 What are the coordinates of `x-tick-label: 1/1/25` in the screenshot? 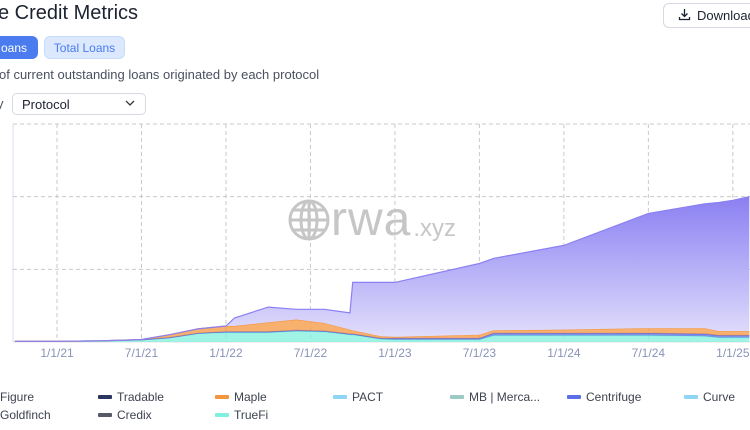 It's located at (733, 353).